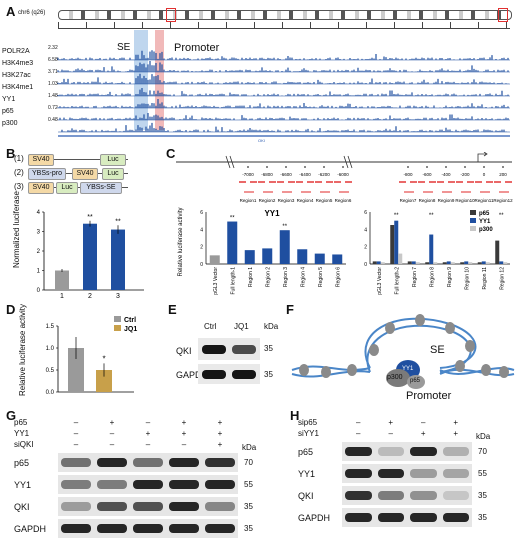 This screenshot has width=520, height=546. Describe the element at coordinates (39, 291) in the screenshot. I see `b-tick-label: 0` at that location.